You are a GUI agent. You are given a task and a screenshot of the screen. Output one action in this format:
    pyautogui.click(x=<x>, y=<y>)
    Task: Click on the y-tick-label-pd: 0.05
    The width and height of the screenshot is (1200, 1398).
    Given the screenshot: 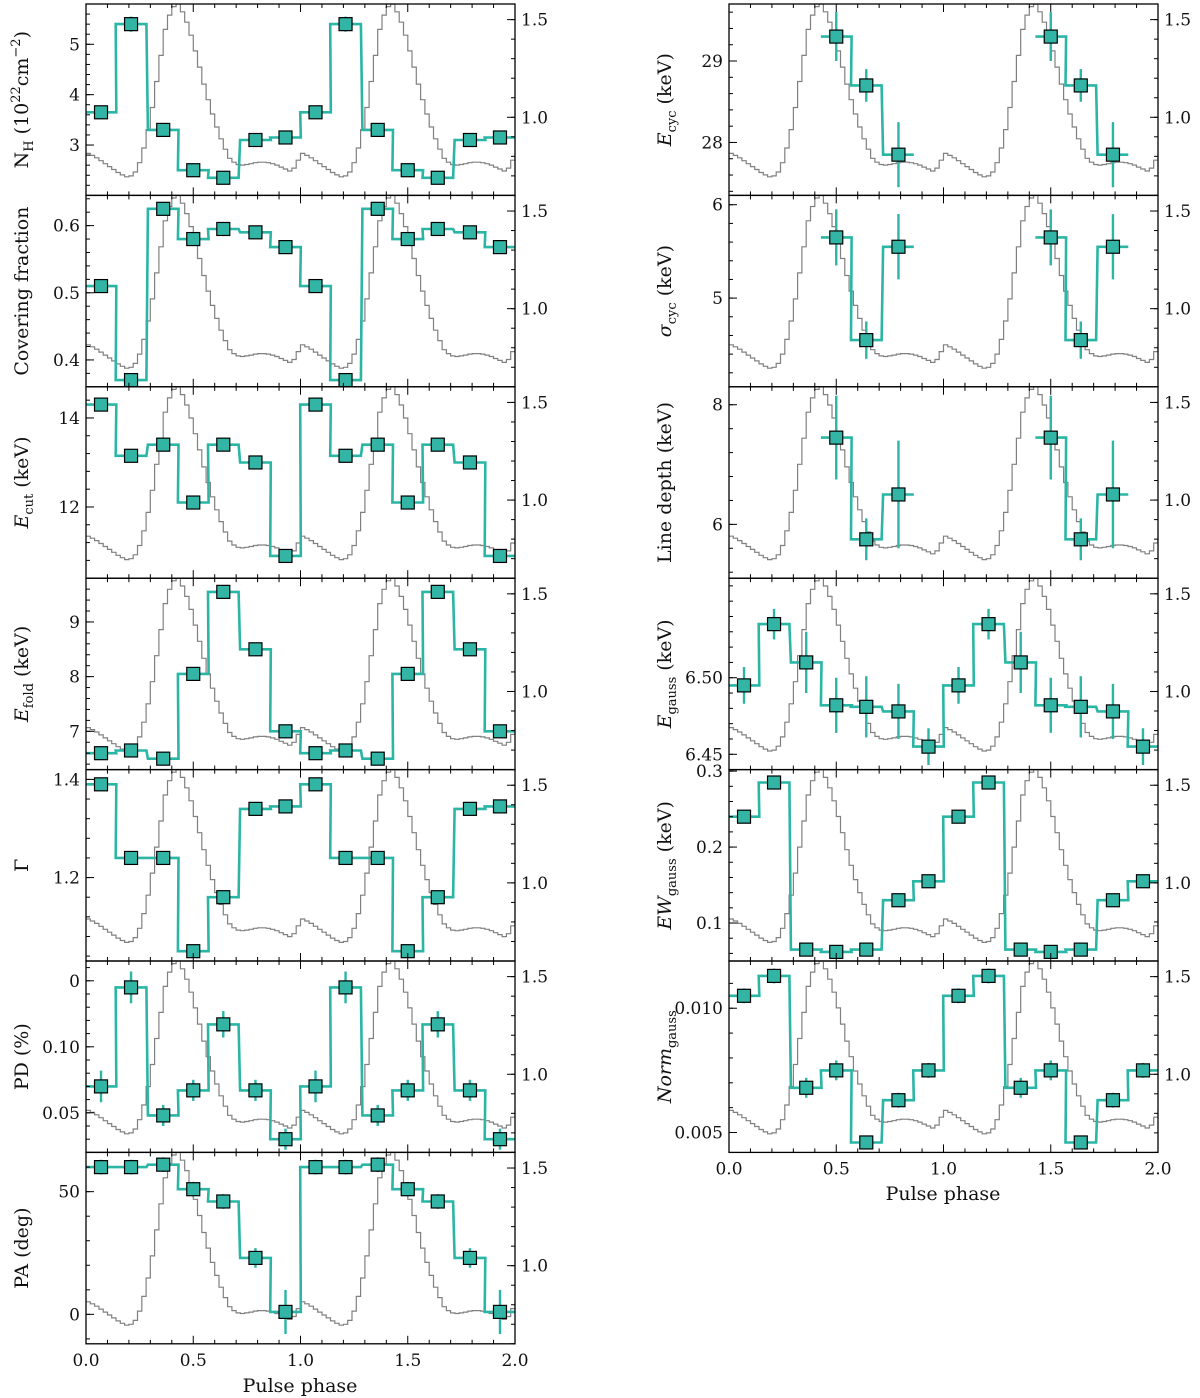 What is the action you would take?
    pyautogui.click(x=61, y=1114)
    